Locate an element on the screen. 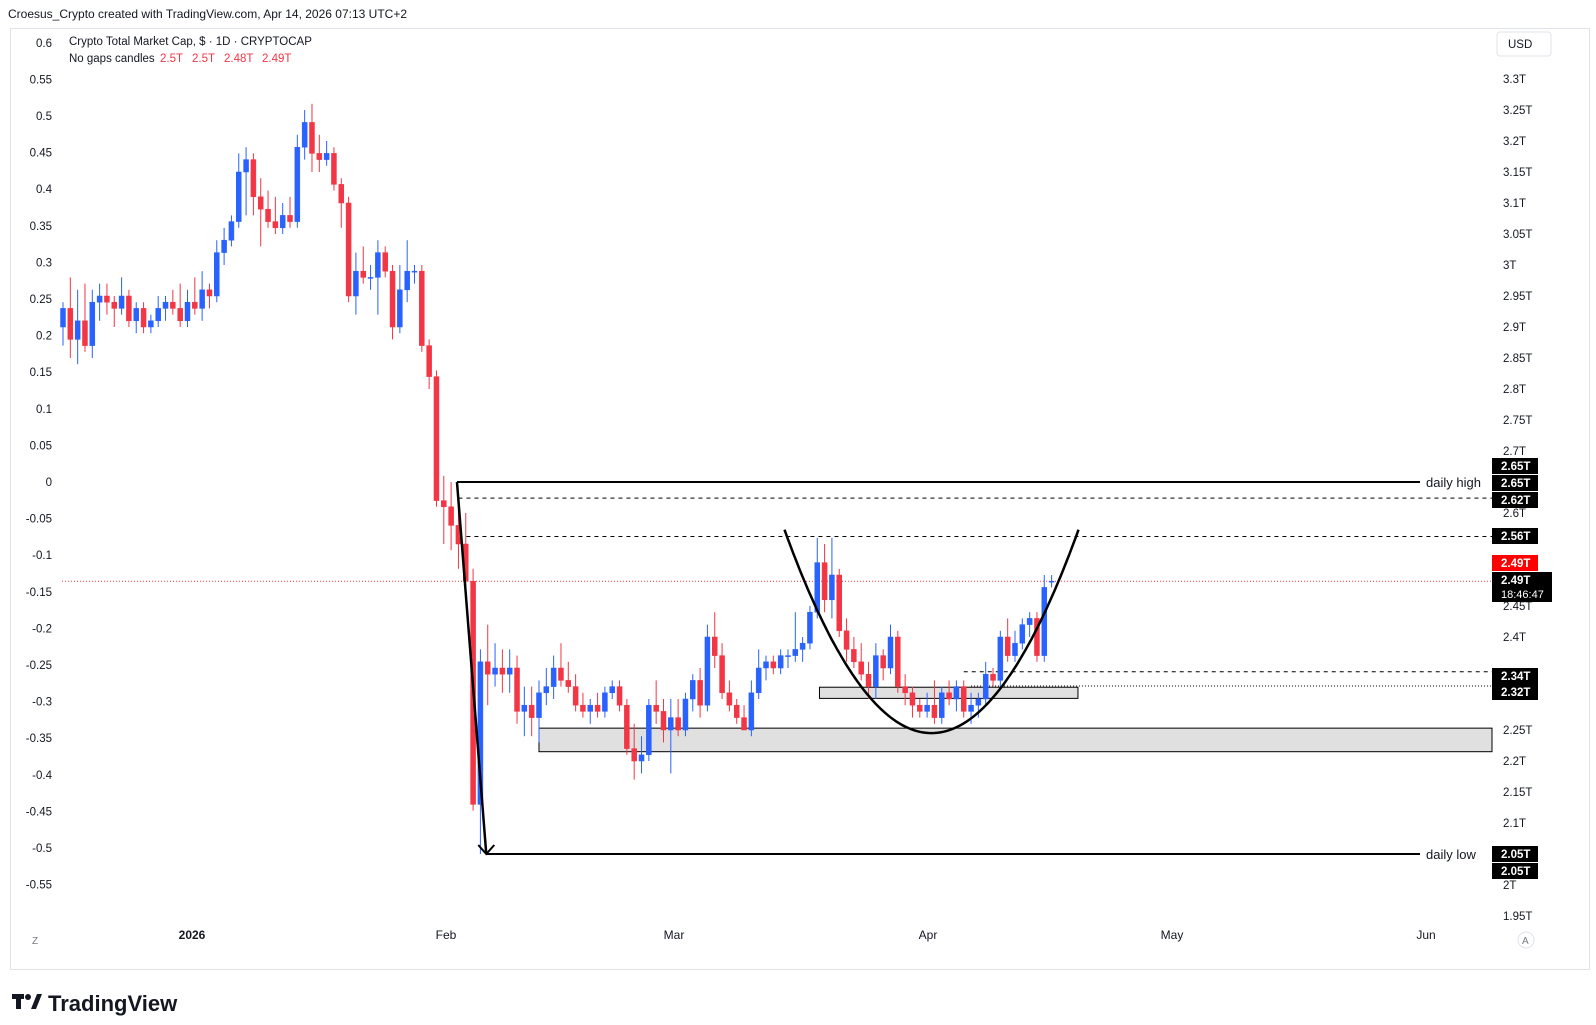 The image size is (1596, 1025). right-tick-label: 3.3T is located at coordinates (1514, 80).